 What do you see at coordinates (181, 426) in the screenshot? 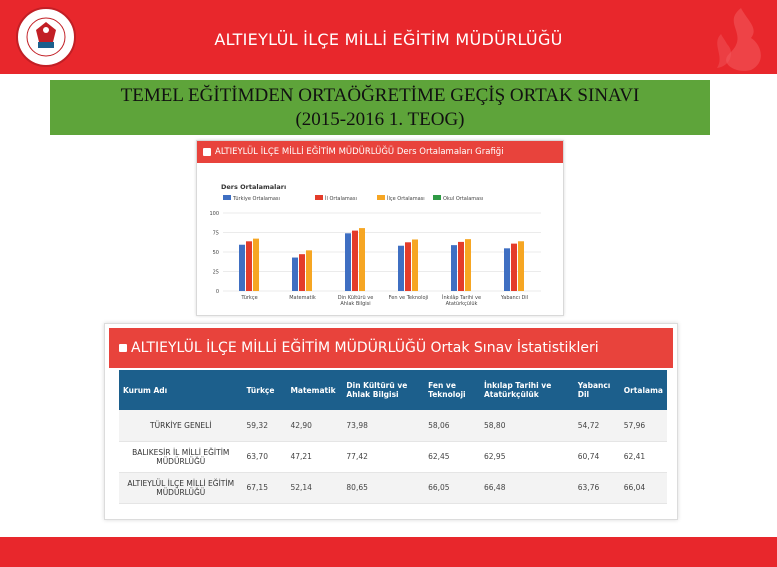
I see `row-name: TÜRKİYE GENELİ` at bounding box center [181, 426].